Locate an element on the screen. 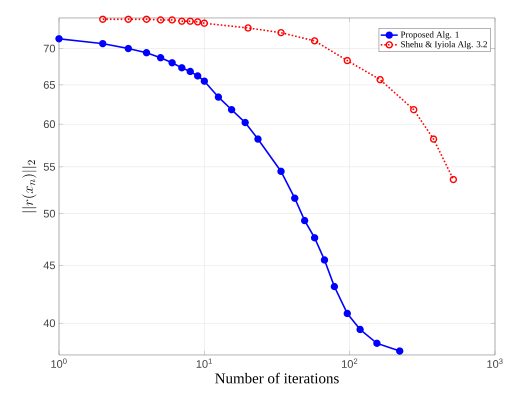 This screenshot has height=410, width=510. x-tick-label: 10$^{3}$ is located at coordinates (495, 363).